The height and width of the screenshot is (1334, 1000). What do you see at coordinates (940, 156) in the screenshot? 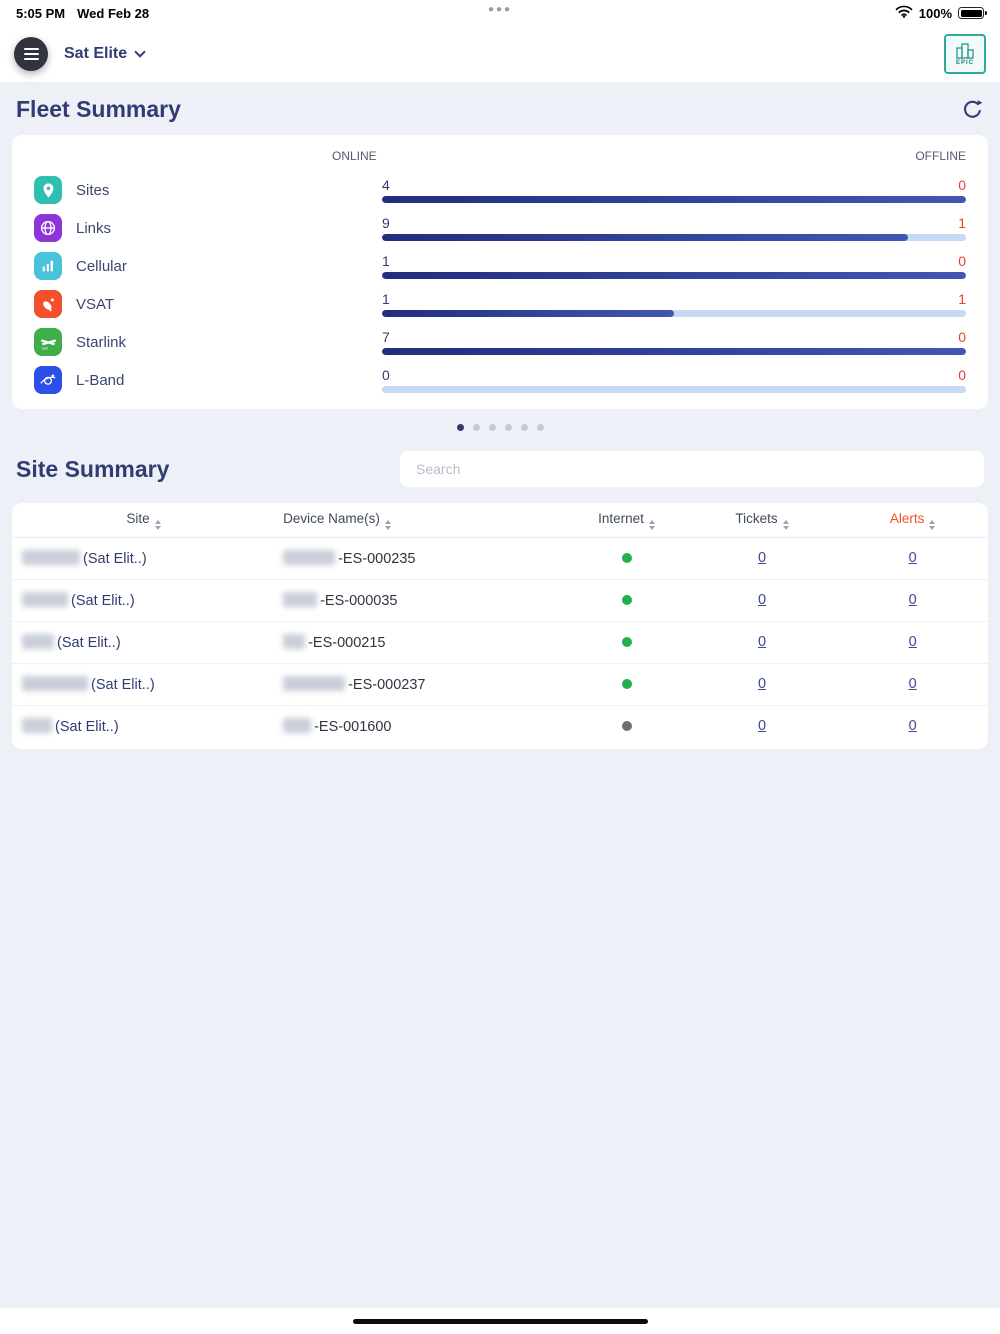
I see `offline-column-header: OFFLINE` at bounding box center [940, 156].